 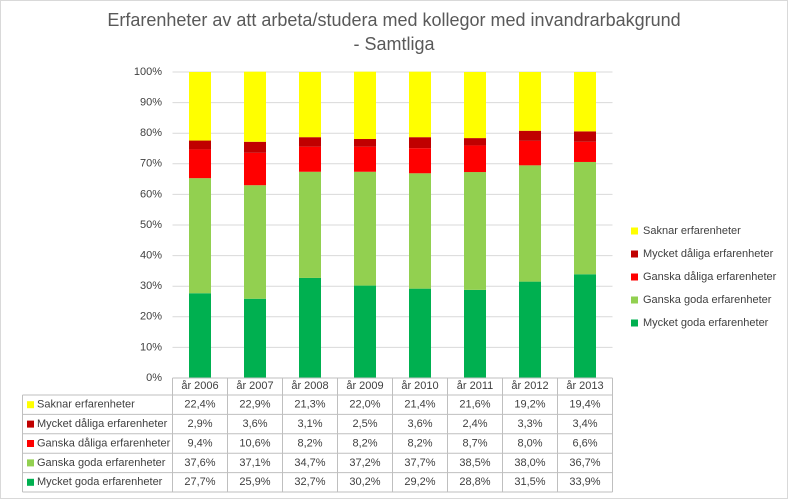 I want to click on table-cell: 38,5%, so click(x=474, y=463).